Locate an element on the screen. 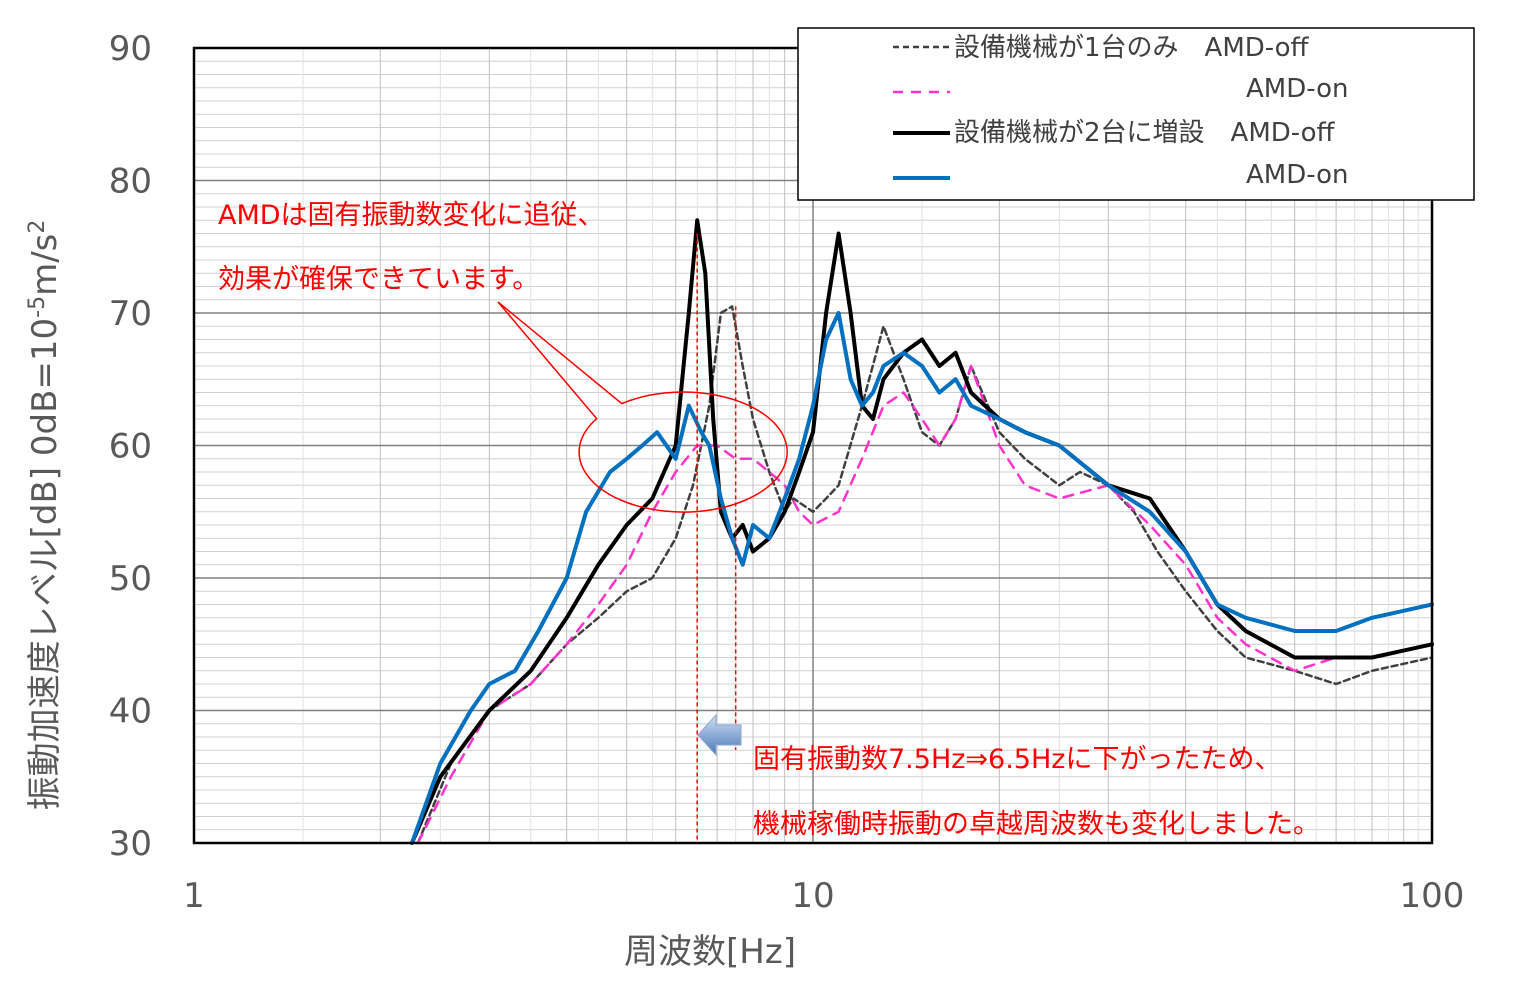 The height and width of the screenshot is (997, 1526). y-tick-label: 50 is located at coordinates (130, 579).